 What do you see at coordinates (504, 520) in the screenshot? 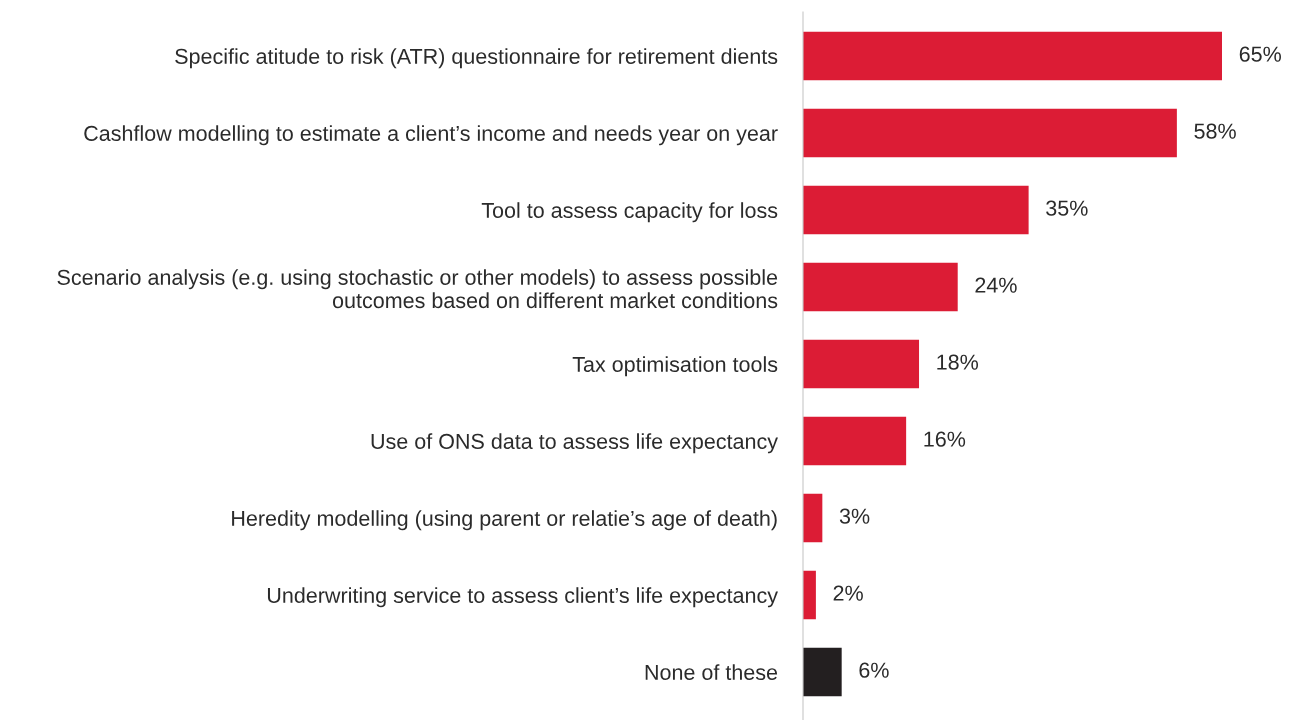
I see `y-tick-label: Heredity modelling (using parent or relatie’s age of death)` at bounding box center [504, 520].